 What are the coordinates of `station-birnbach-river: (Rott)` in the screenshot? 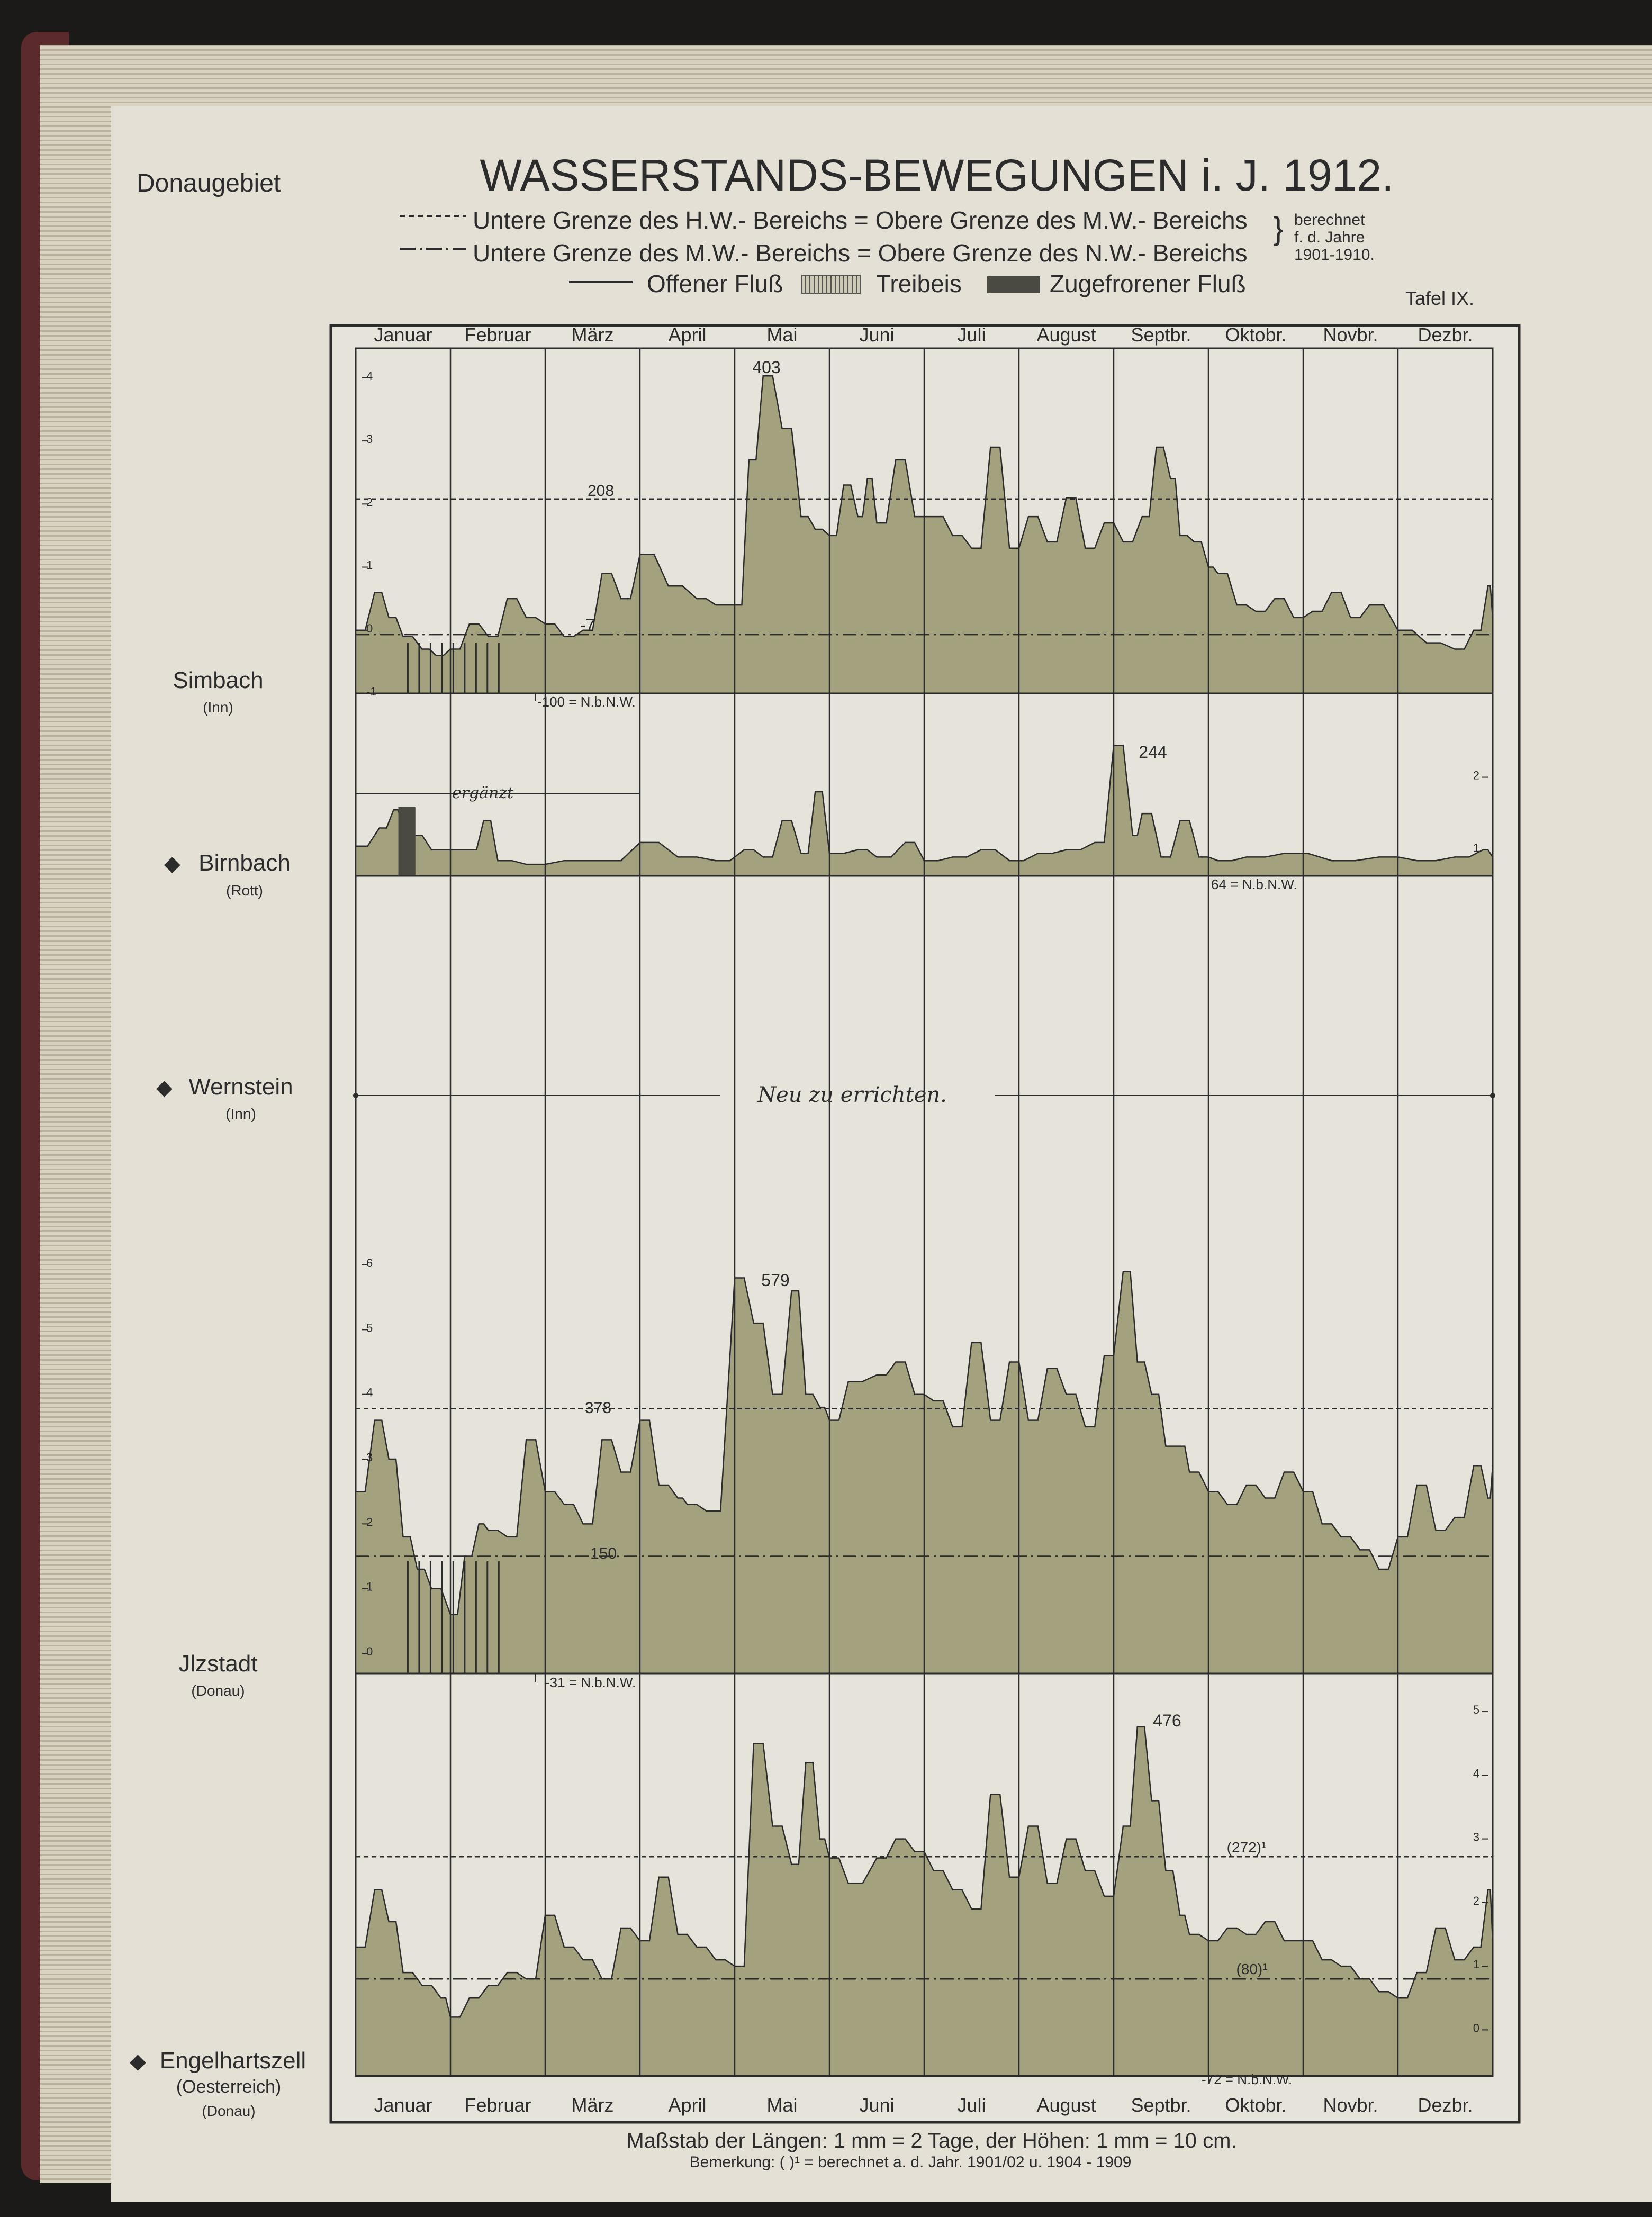 It's located at (245, 890).